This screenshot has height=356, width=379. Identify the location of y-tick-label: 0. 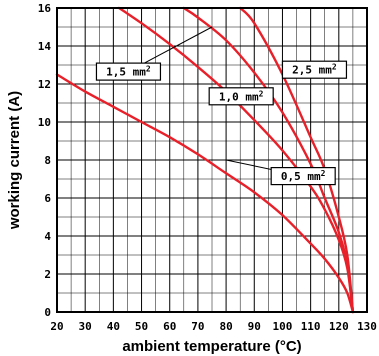
(47, 312).